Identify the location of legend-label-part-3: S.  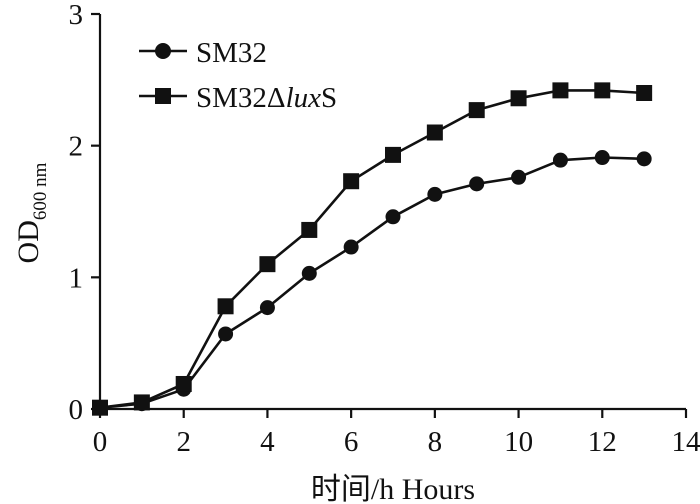
(329, 98).